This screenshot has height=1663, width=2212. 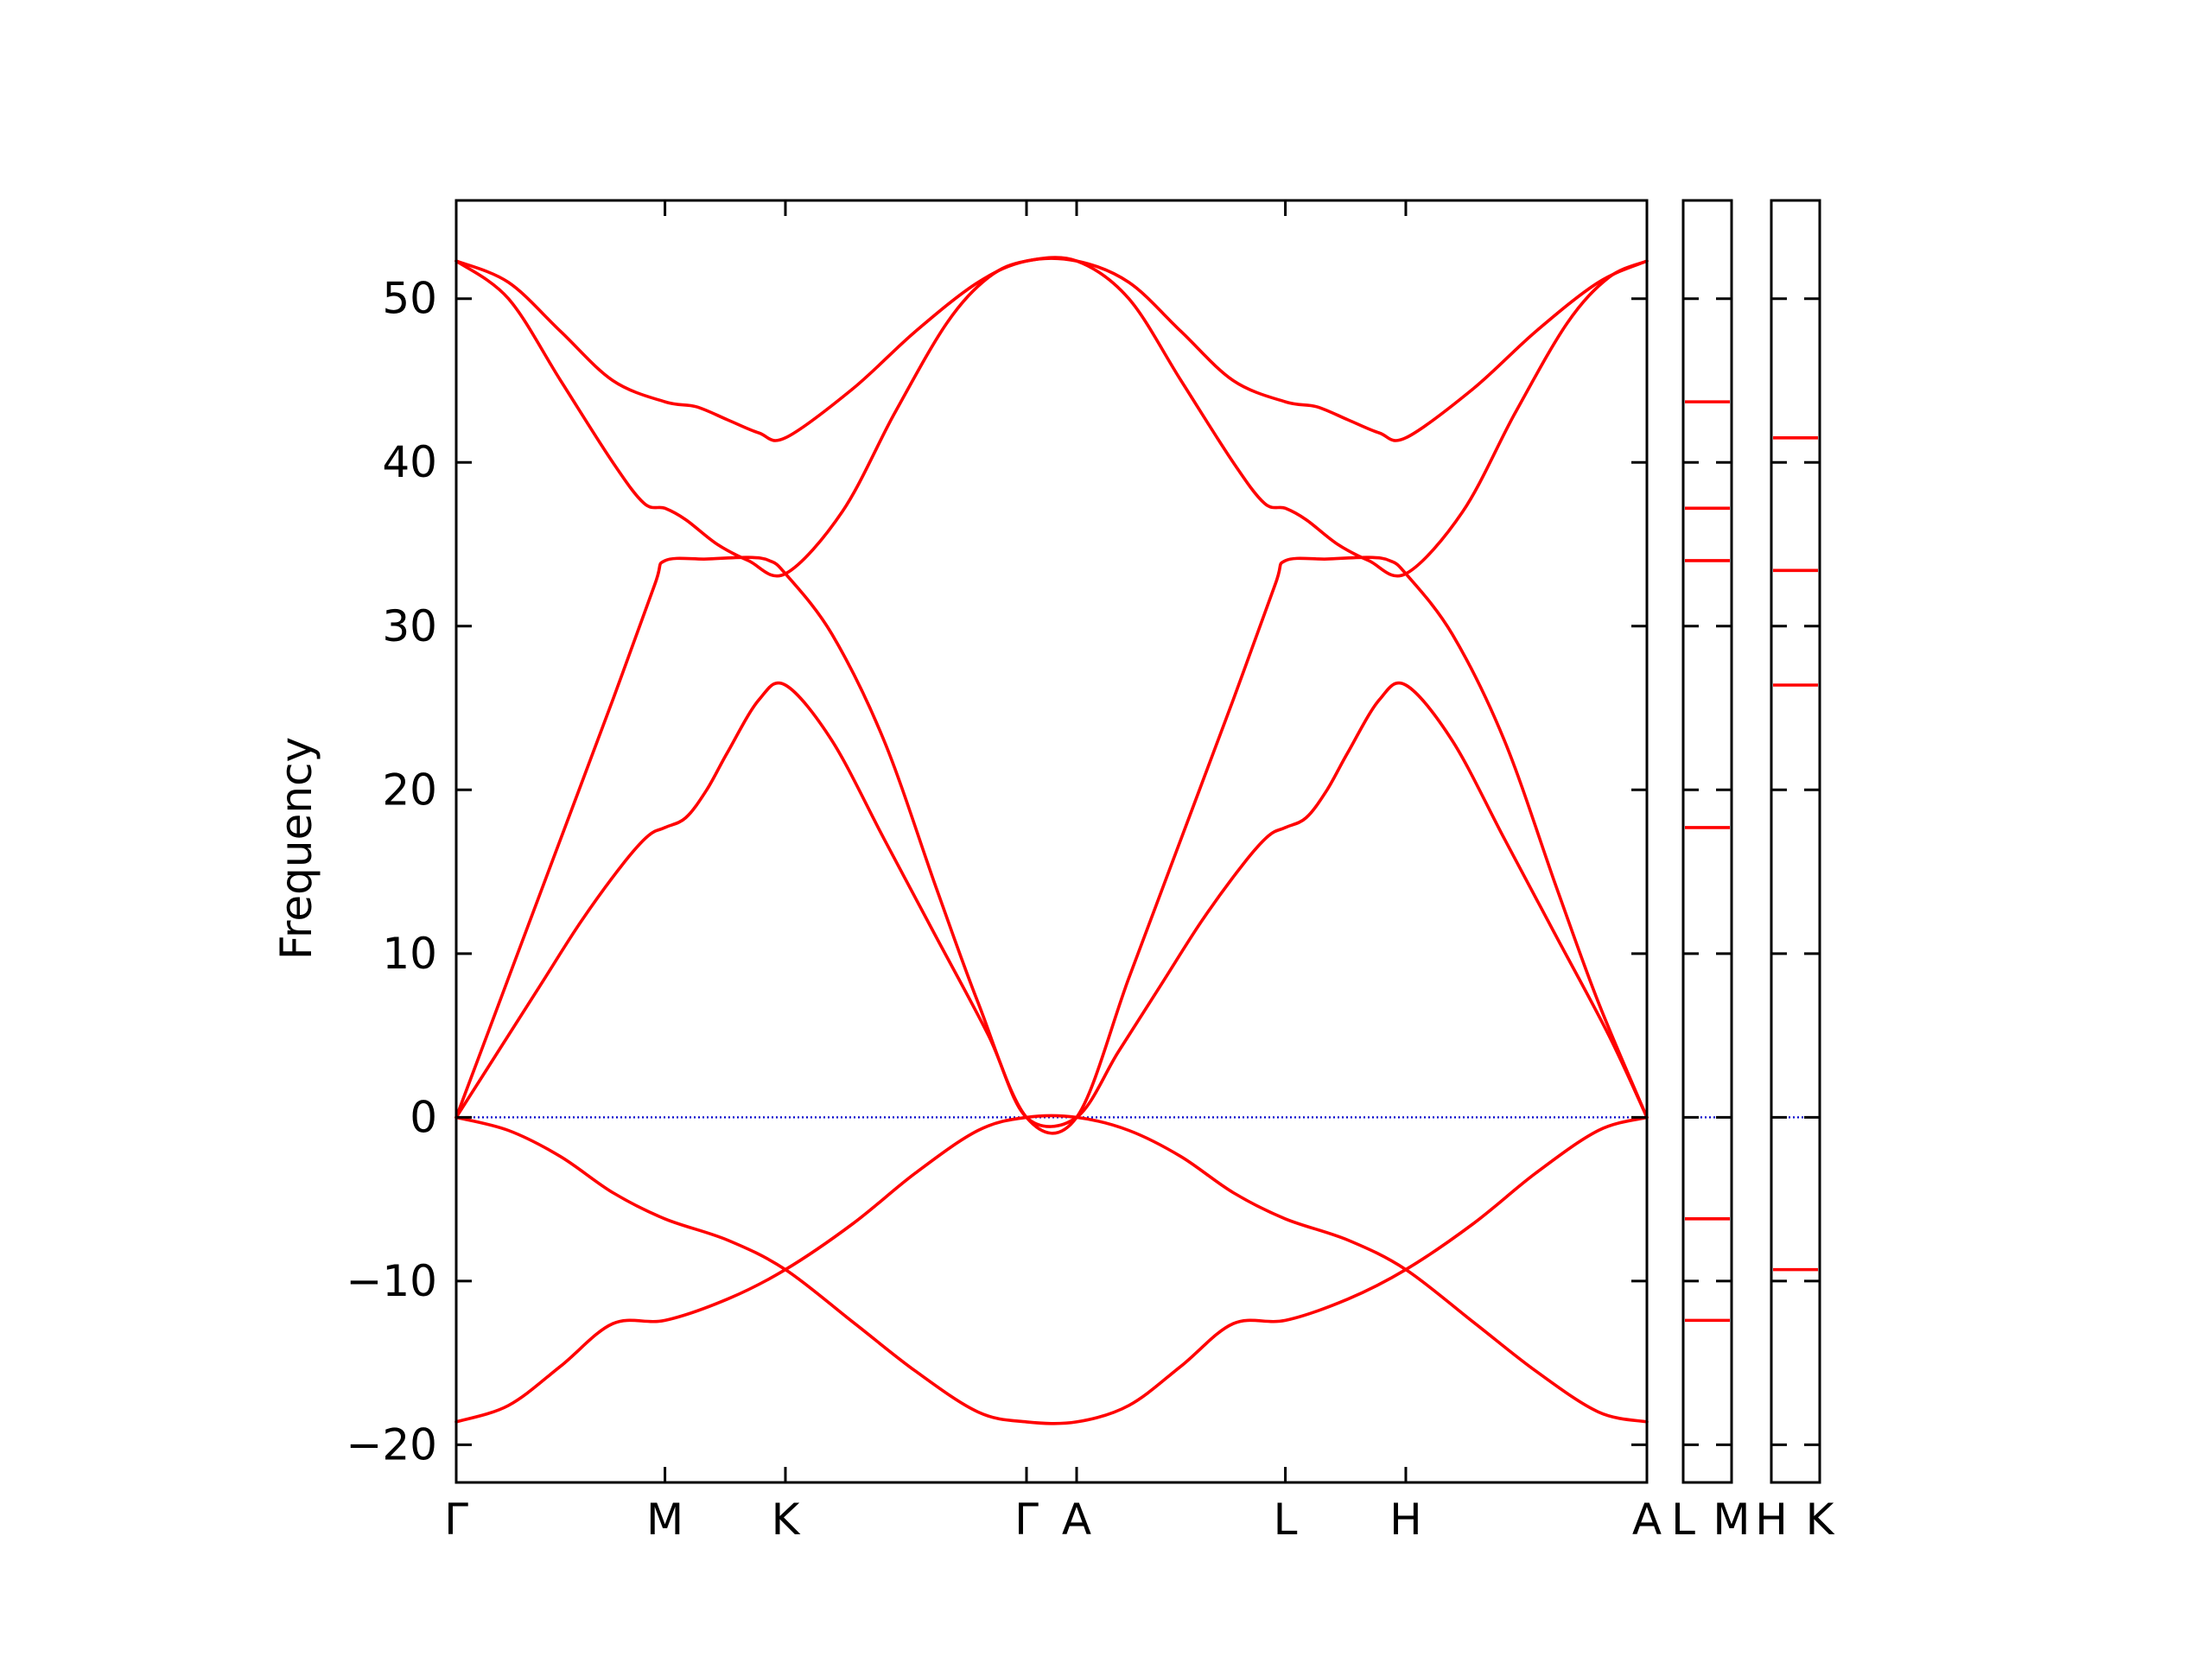 What do you see at coordinates (1771, 1520) in the screenshot?
I see `panel-2-x-label: H` at bounding box center [1771, 1520].